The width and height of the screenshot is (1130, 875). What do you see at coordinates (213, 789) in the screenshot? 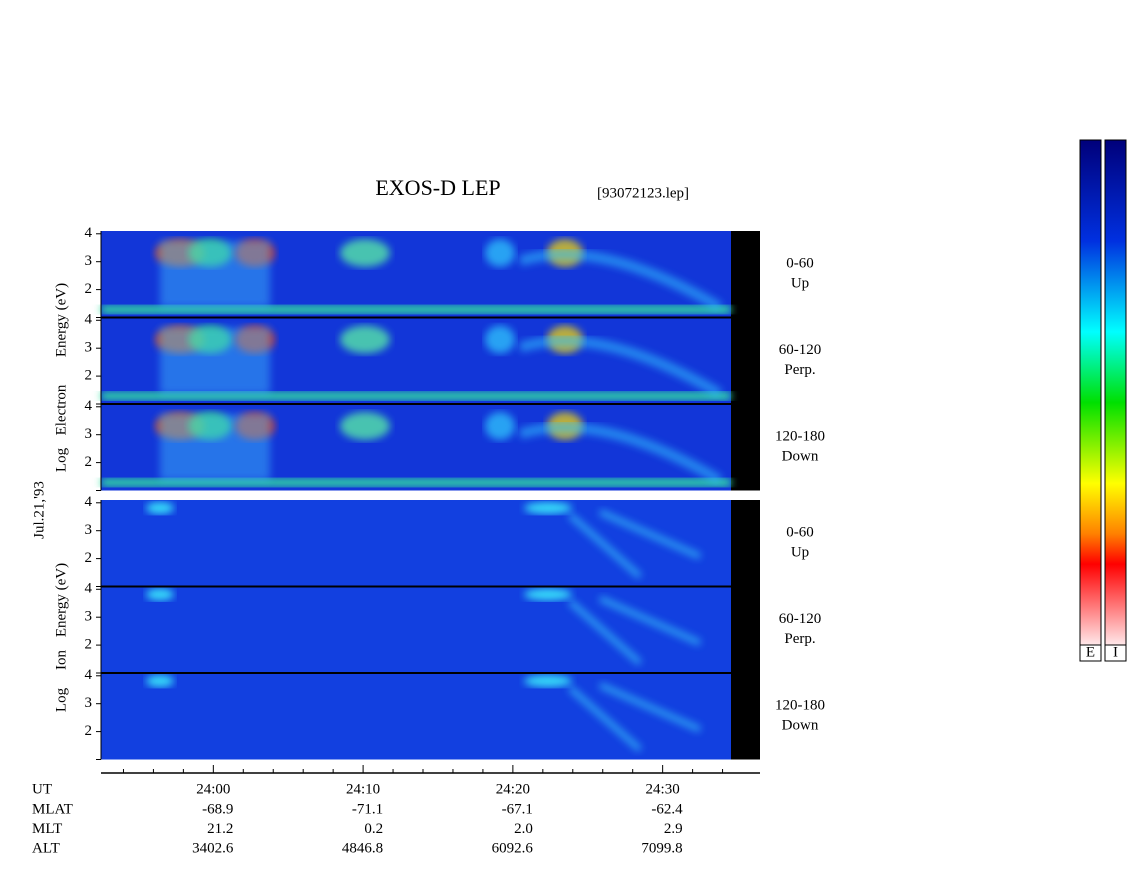
I see `x-tick-label: 24:00` at bounding box center [213, 789].